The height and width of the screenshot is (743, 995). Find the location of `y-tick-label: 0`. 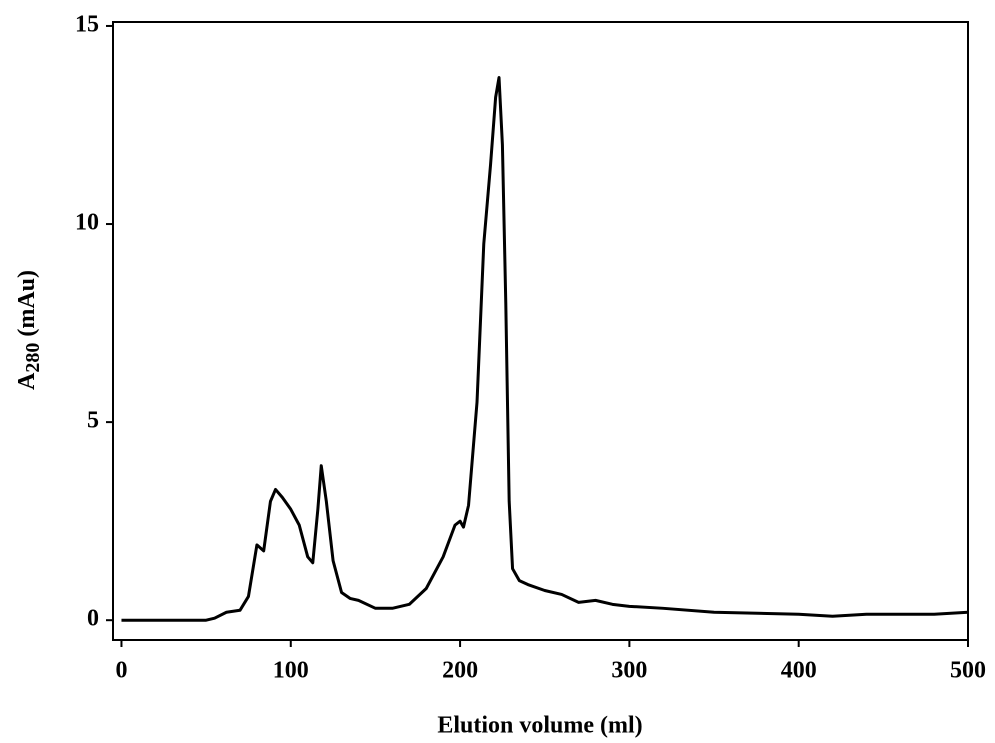

y-tick-label: 0 is located at coordinates (93, 619).